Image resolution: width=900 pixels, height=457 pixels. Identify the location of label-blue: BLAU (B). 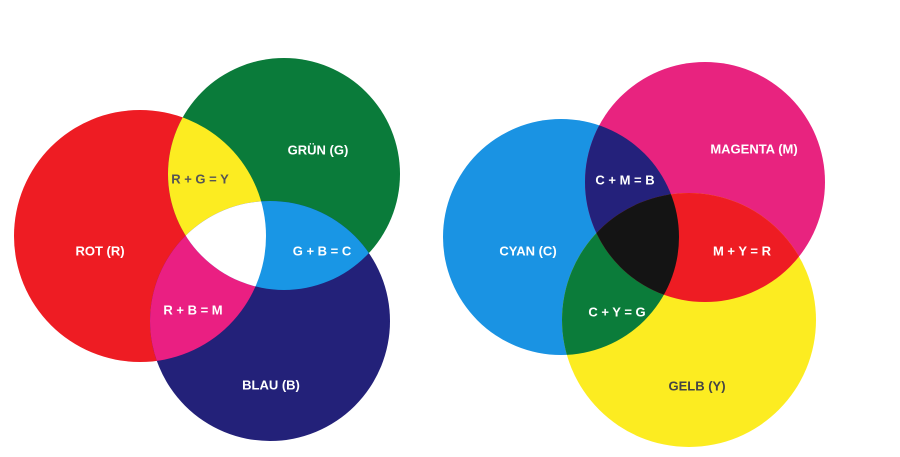
(271, 384).